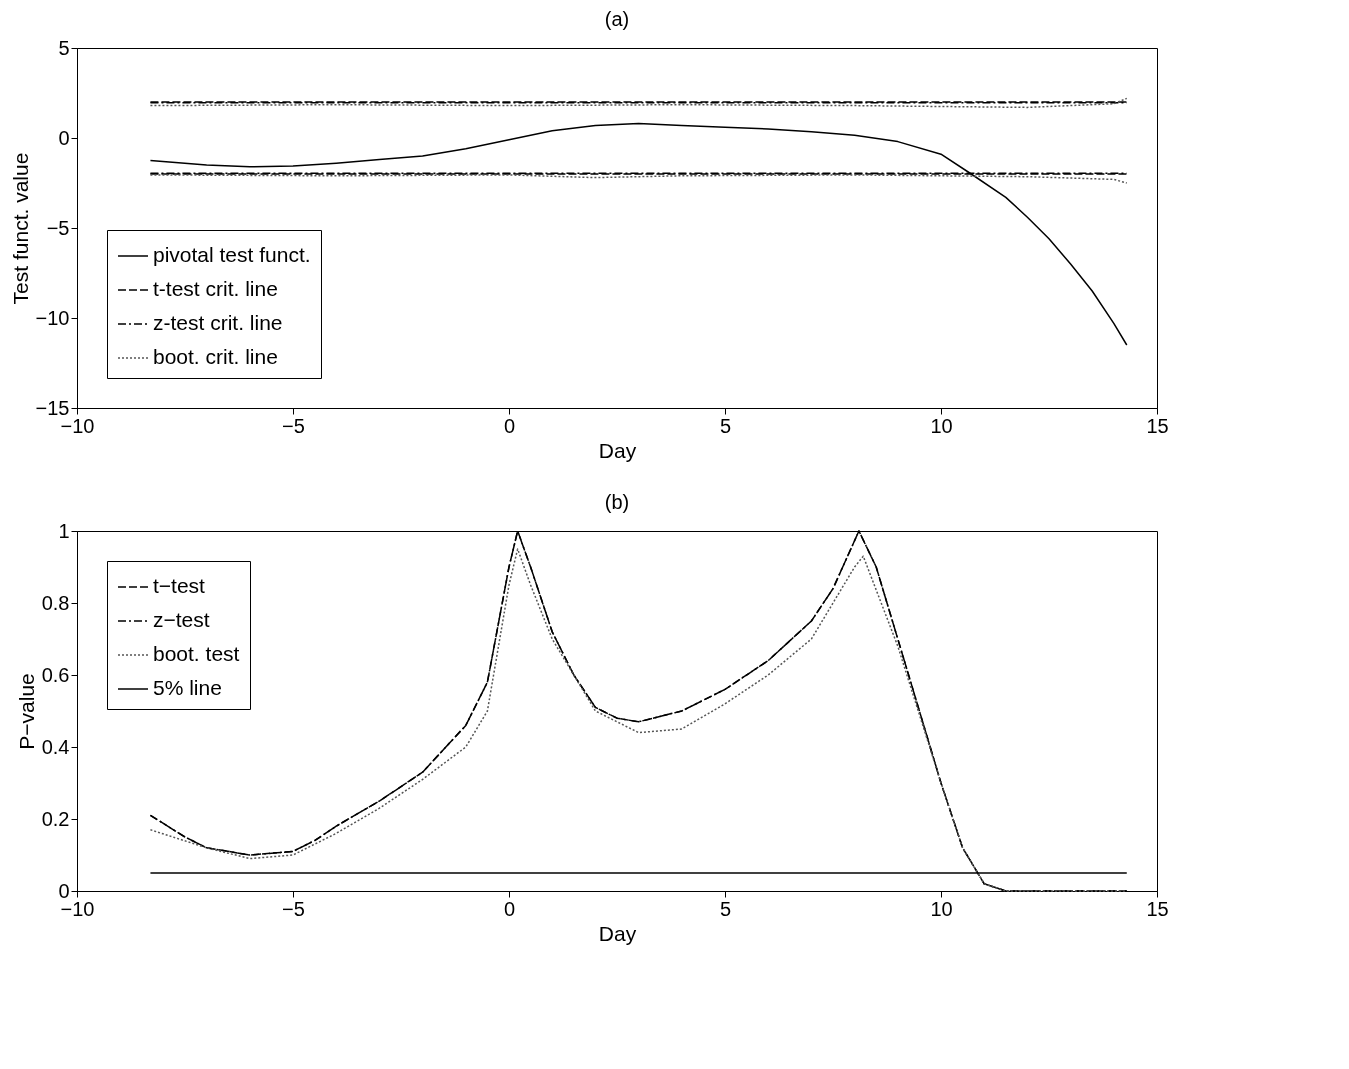  Describe the element at coordinates (215, 356) in the screenshot. I see `legend-label: boot. crit. line` at that location.